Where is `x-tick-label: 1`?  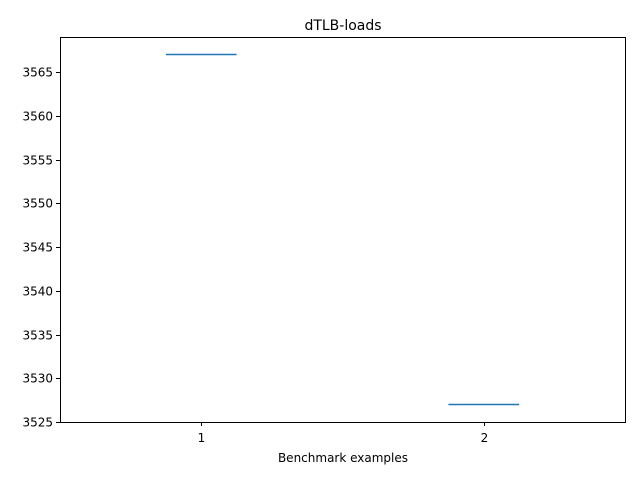 x-tick-label: 1 is located at coordinates (202, 438).